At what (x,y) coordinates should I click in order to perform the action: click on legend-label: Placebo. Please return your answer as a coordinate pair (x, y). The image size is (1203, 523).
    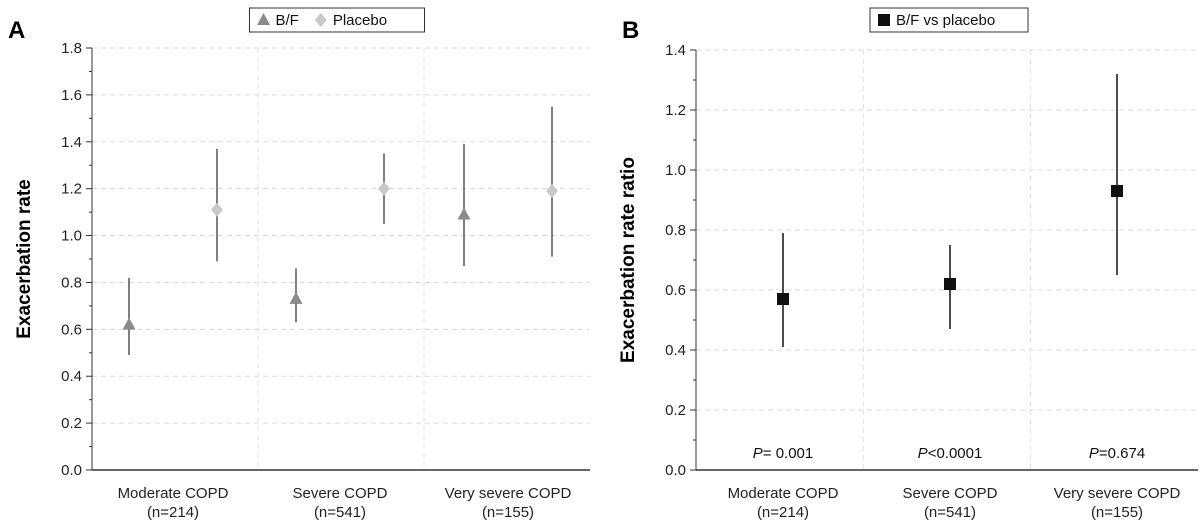
    Looking at the image, I should click on (360, 20).